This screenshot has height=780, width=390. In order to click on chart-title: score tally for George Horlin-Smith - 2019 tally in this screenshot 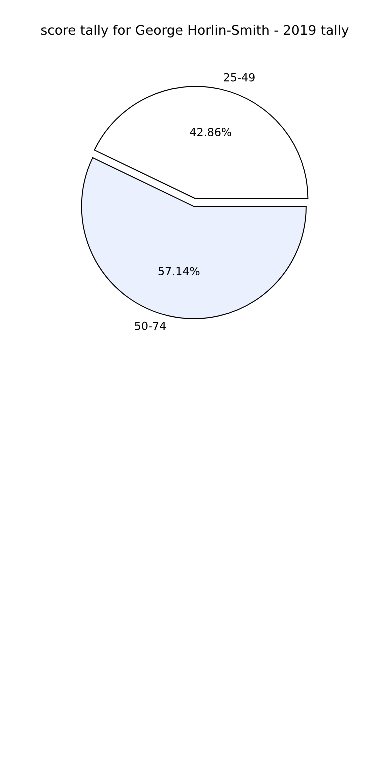, I will do `click(195, 31)`.